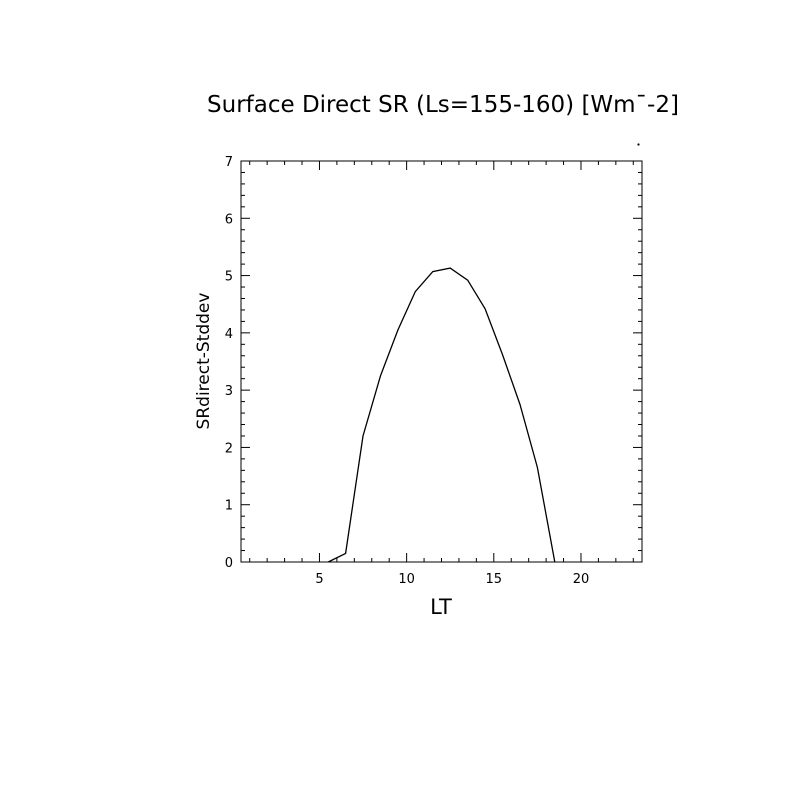  What do you see at coordinates (638, 144) in the screenshot?
I see `corner-dot` at bounding box center [638, 144].